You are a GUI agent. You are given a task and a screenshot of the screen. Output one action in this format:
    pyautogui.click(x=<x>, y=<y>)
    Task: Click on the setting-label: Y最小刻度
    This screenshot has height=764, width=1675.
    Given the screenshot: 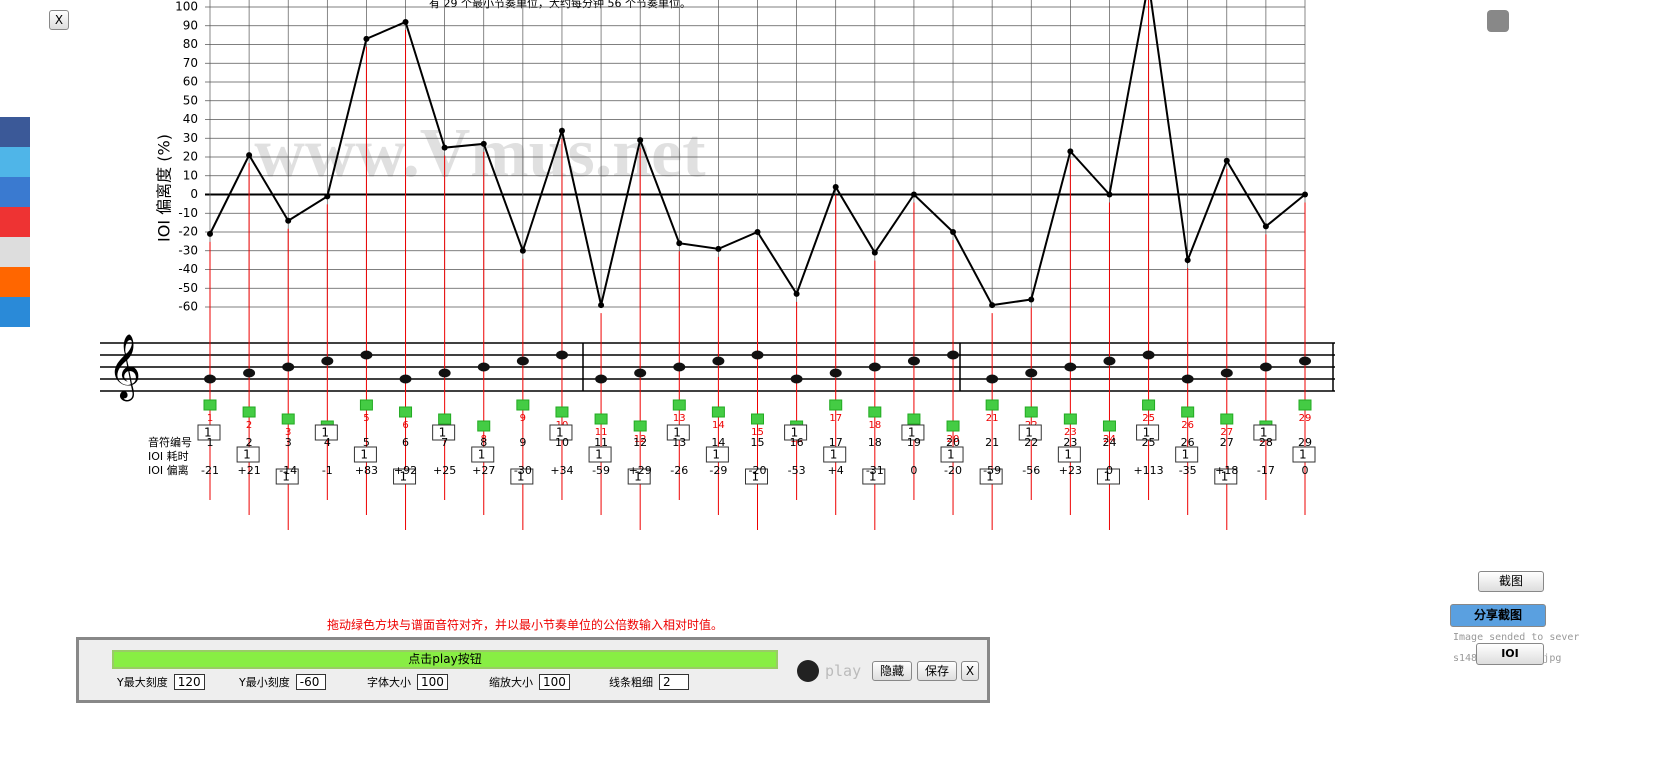 What is the action you would take?
    pyautogui.click(x=264, y=682)
    